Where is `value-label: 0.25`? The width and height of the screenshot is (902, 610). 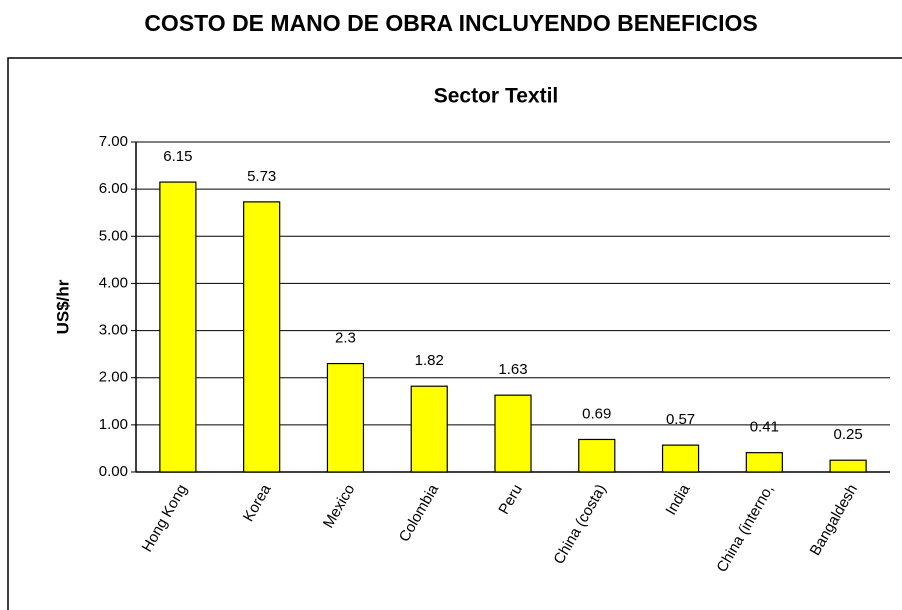 value-label: 0.25 is located at coordinates (848, 434).